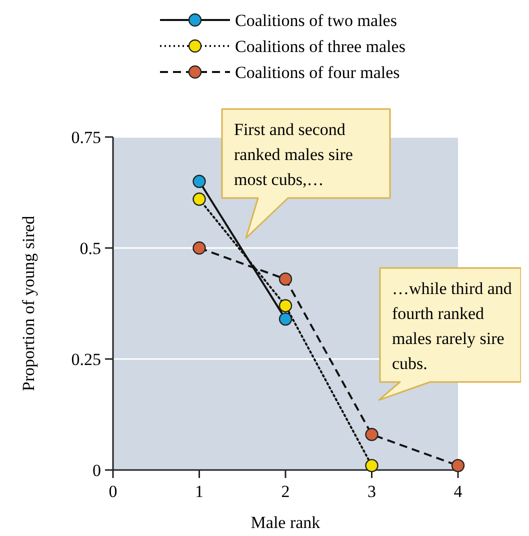 Image resolution: width=529 pixels, height=536 pixels. I want to click on y-tick-label: 0, so click(96, 470).